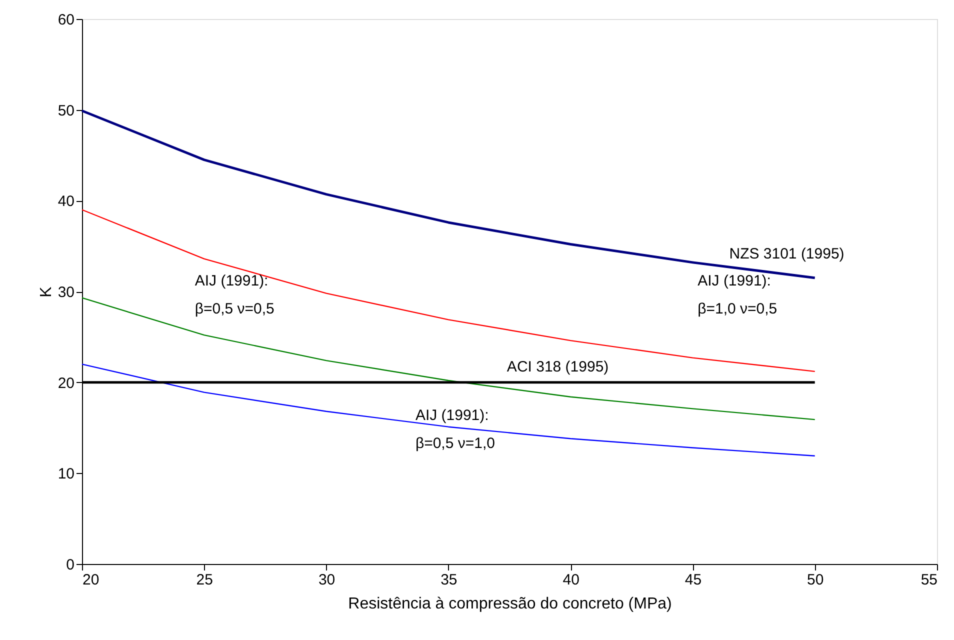  I want to click on y-tick-label: 10, so click(66, 474).